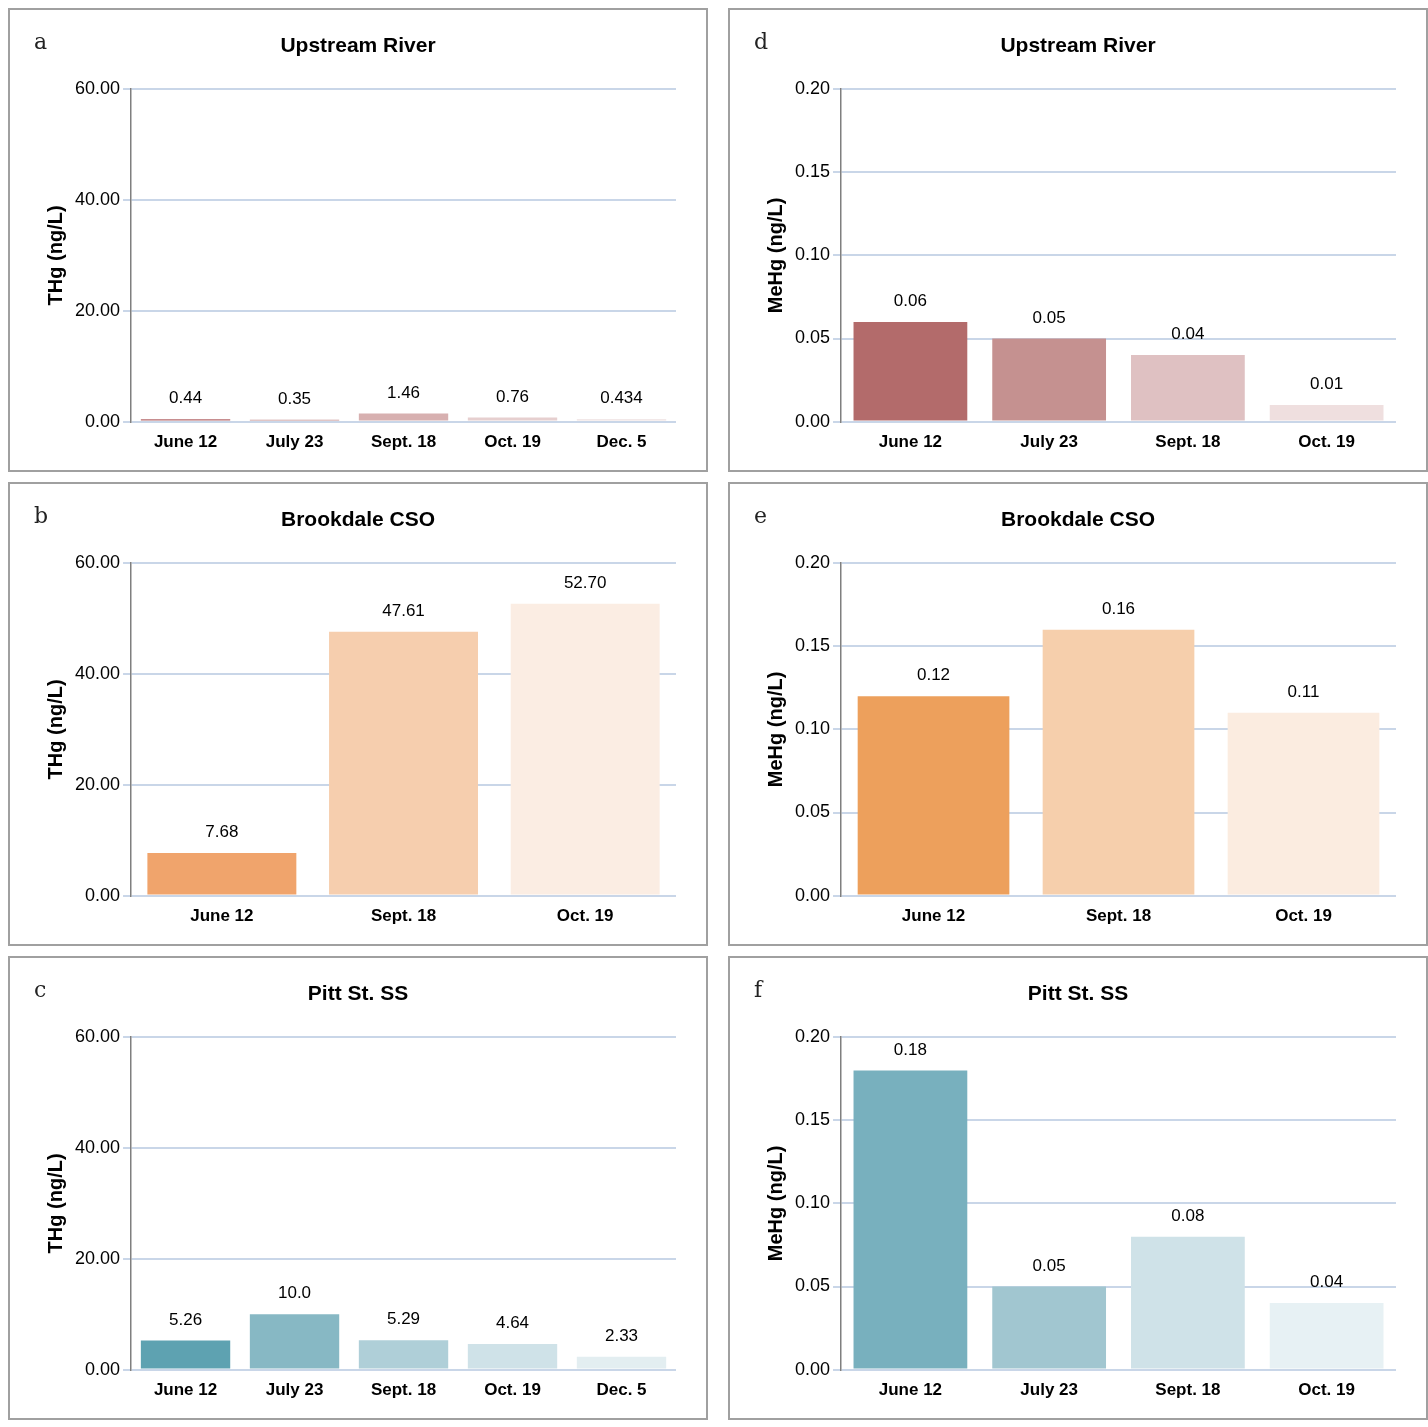  Describe the element at coordinates (1118, 608) in the screenshot. I see `data-label: 0.16` at that location.